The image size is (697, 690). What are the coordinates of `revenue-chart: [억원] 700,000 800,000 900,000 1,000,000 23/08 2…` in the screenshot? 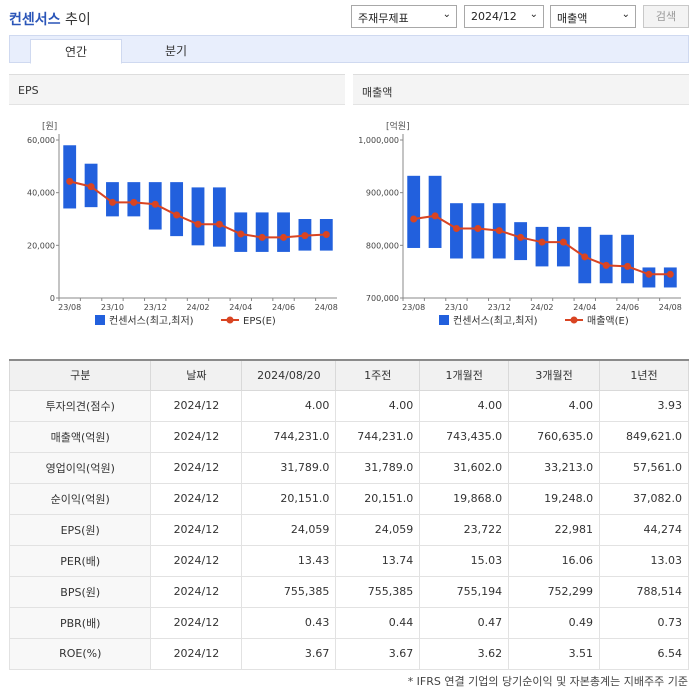 It's located at (520, 223).